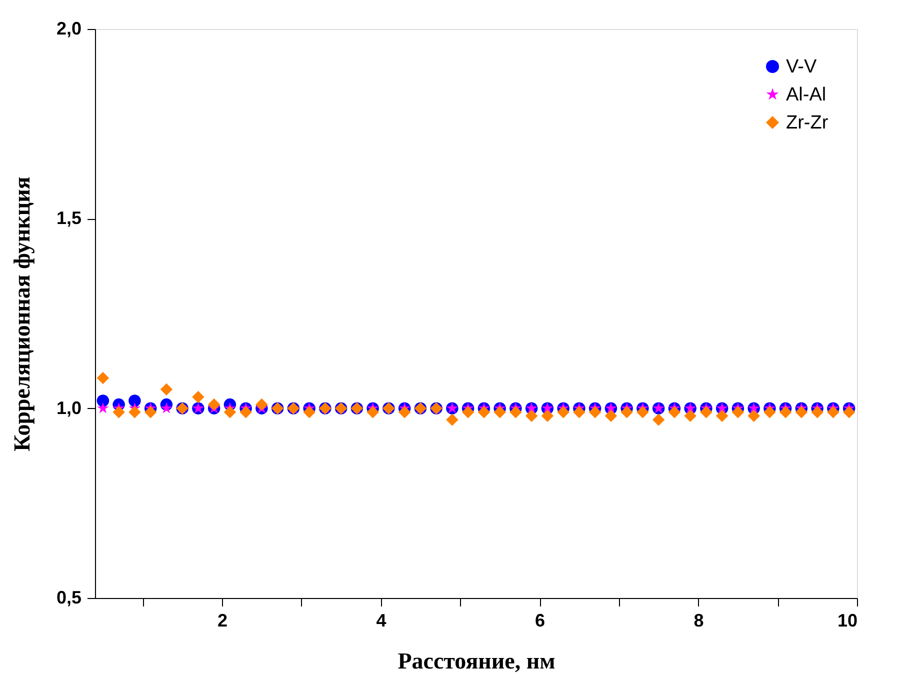 The image size is (917, 682). Describe the element at coordinates (69, 28) in the screenshot. I see `y-tick-label: 2,0` at that location.